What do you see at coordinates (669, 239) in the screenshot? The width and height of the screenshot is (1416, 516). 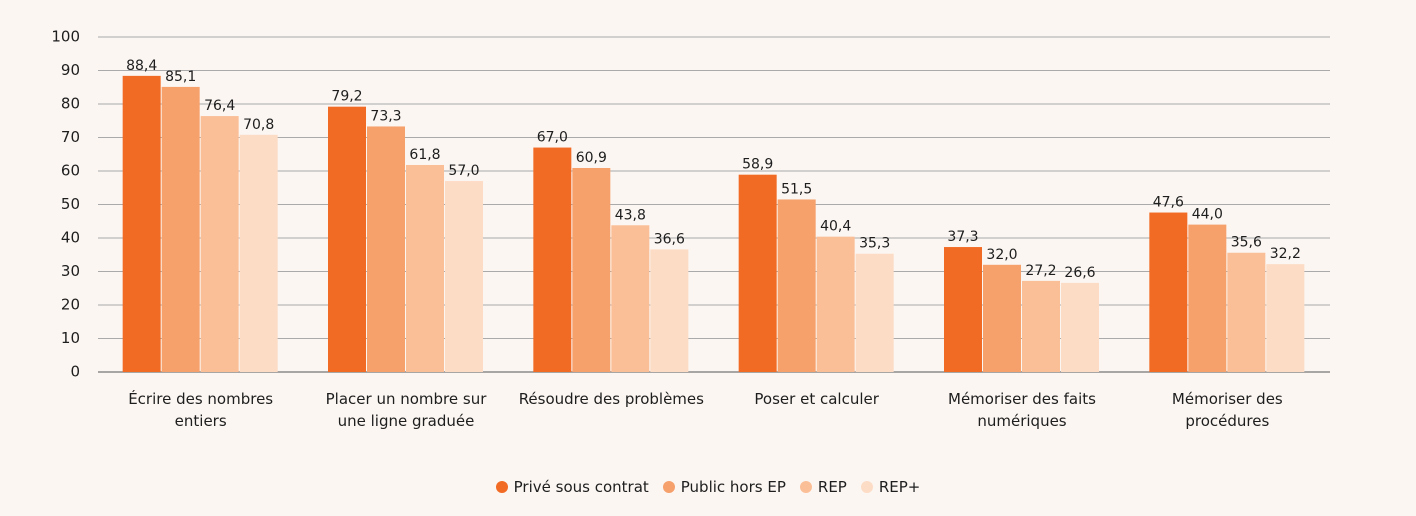 I see `value-label: 36,6` at bounding box center [669, 239].